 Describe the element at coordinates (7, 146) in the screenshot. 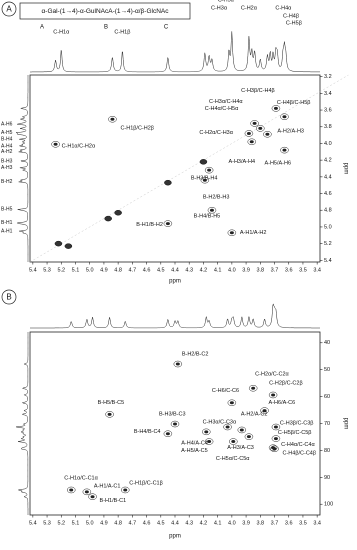

I see `projection-label: A-H4` at that location.